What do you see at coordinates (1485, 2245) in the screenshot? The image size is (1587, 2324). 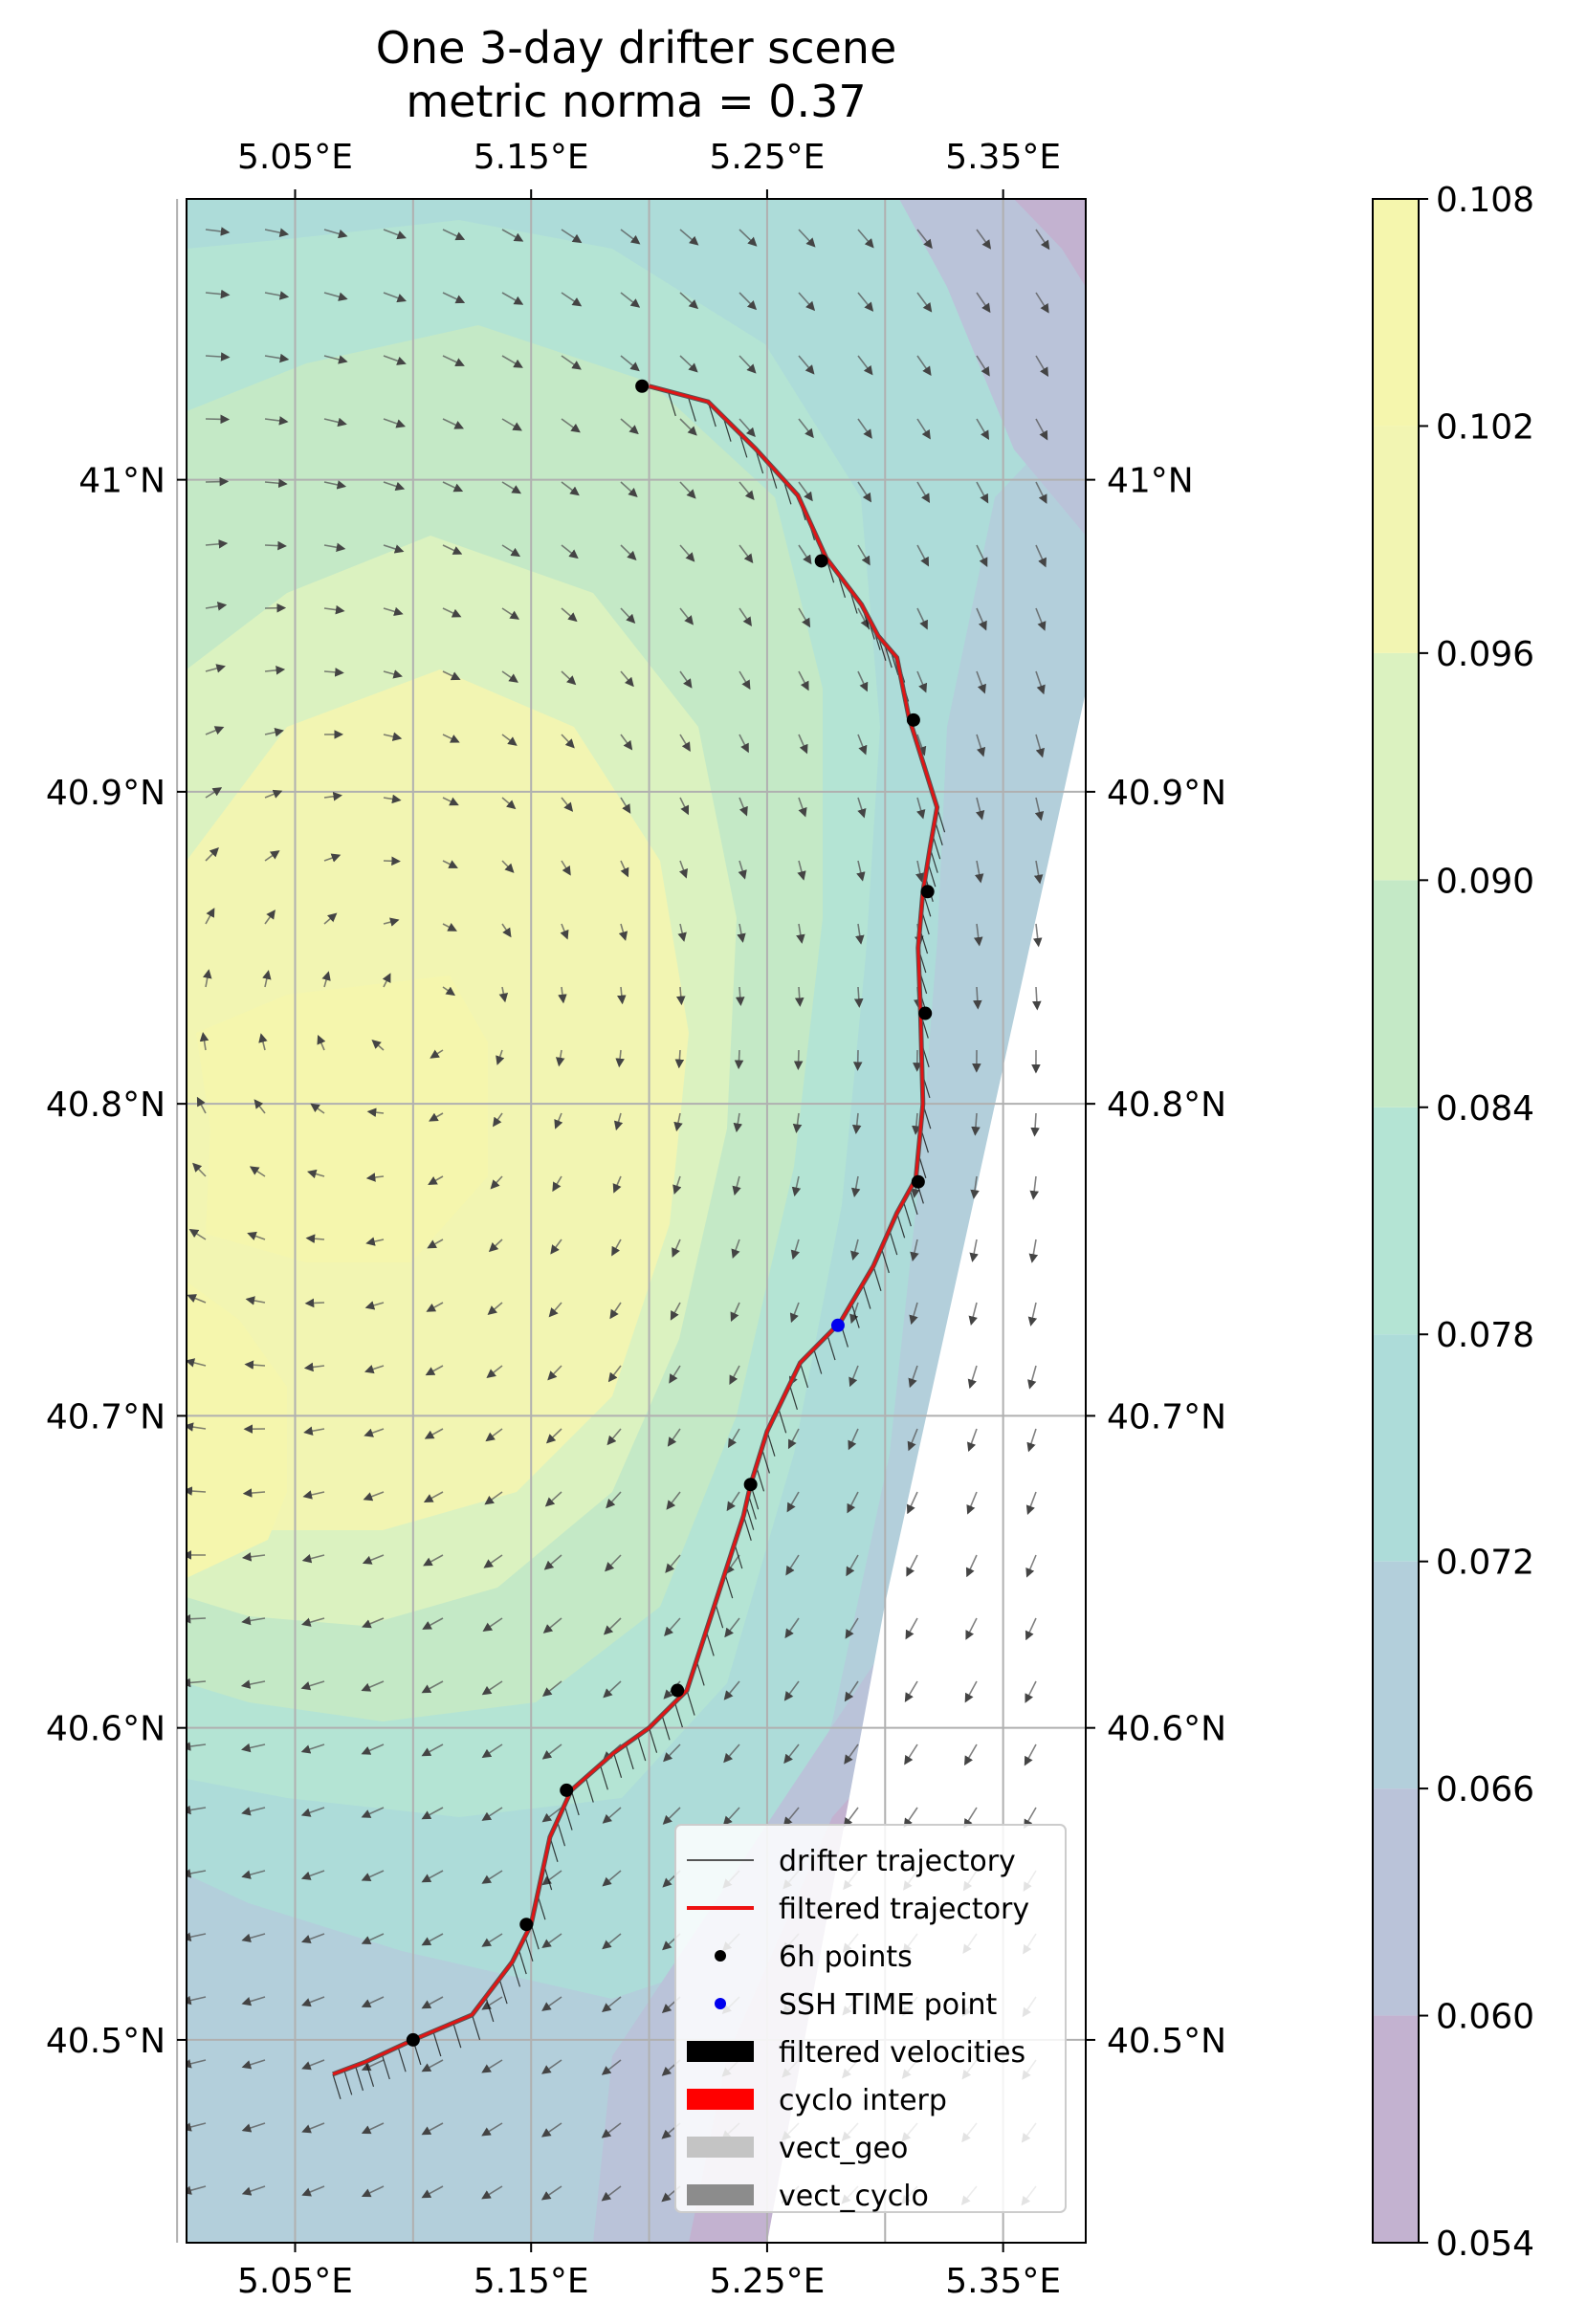 I see `colorbar-tick-label: 0.054` at bounding box center [1485, 2245].